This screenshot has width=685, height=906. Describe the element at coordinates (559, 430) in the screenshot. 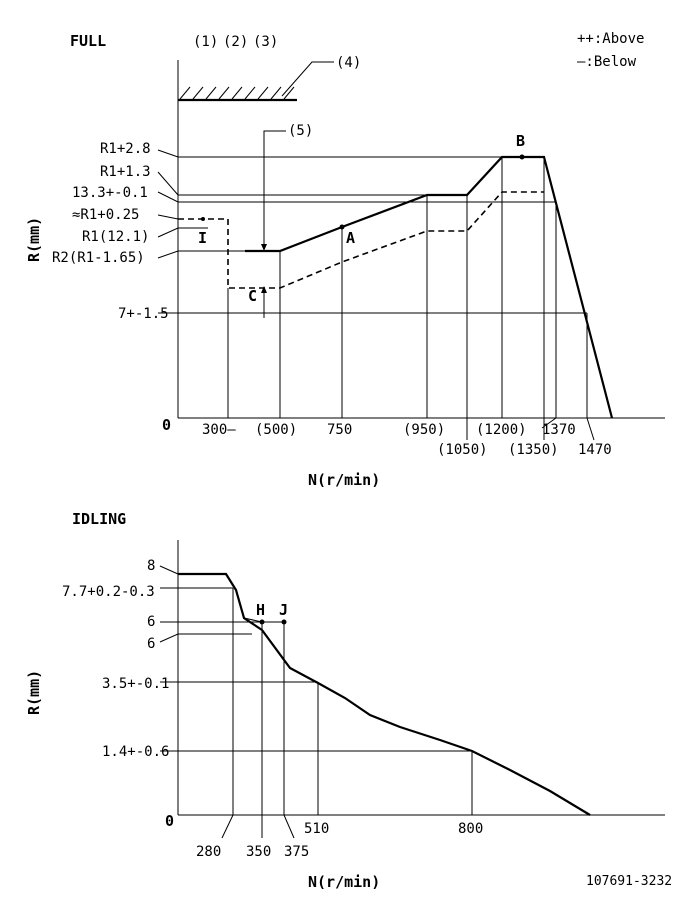

I see `full-x-label-1370: 1370` at that location.